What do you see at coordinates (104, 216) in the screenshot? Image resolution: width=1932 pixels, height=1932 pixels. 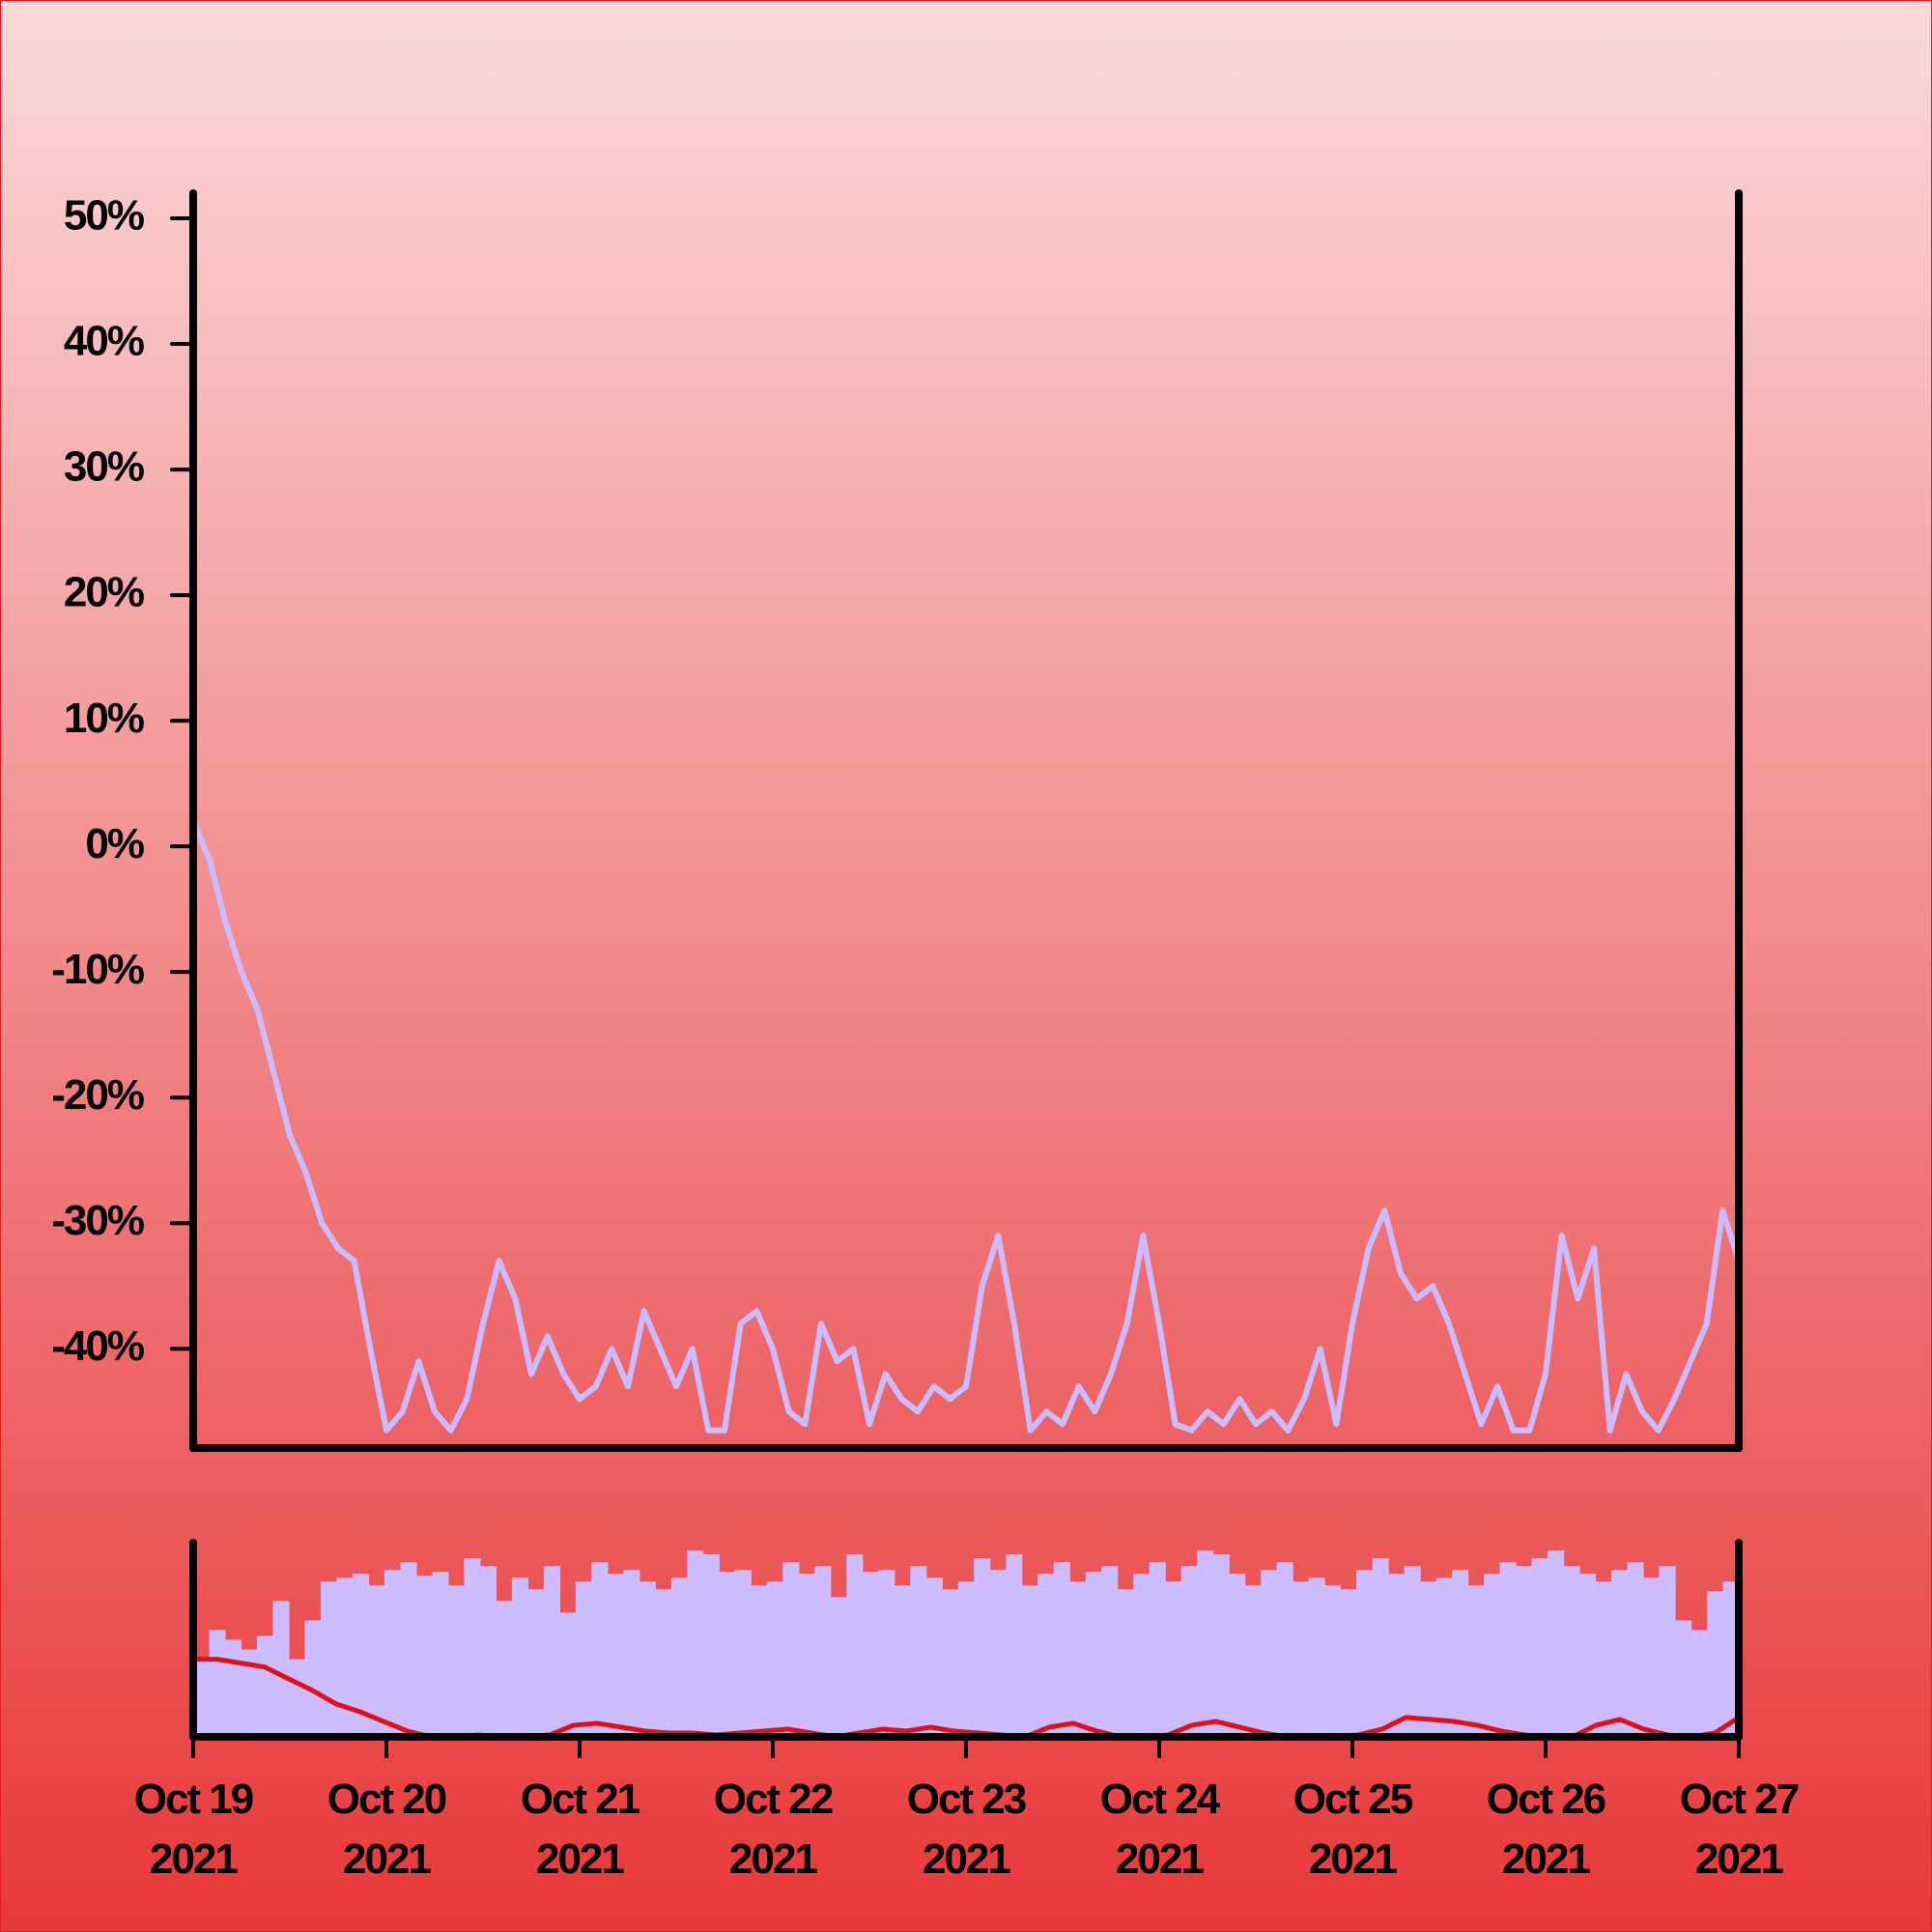 I see `y-tick-label: 50%` at bounding box center [104, 216].